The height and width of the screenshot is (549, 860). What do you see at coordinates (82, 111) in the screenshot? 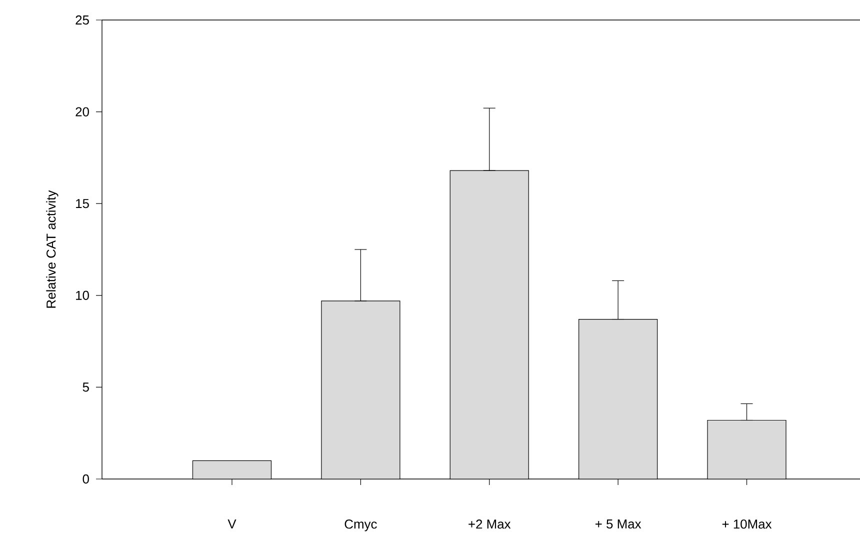
I see `y-tick-label: 20` at bounding box center [82, 111].